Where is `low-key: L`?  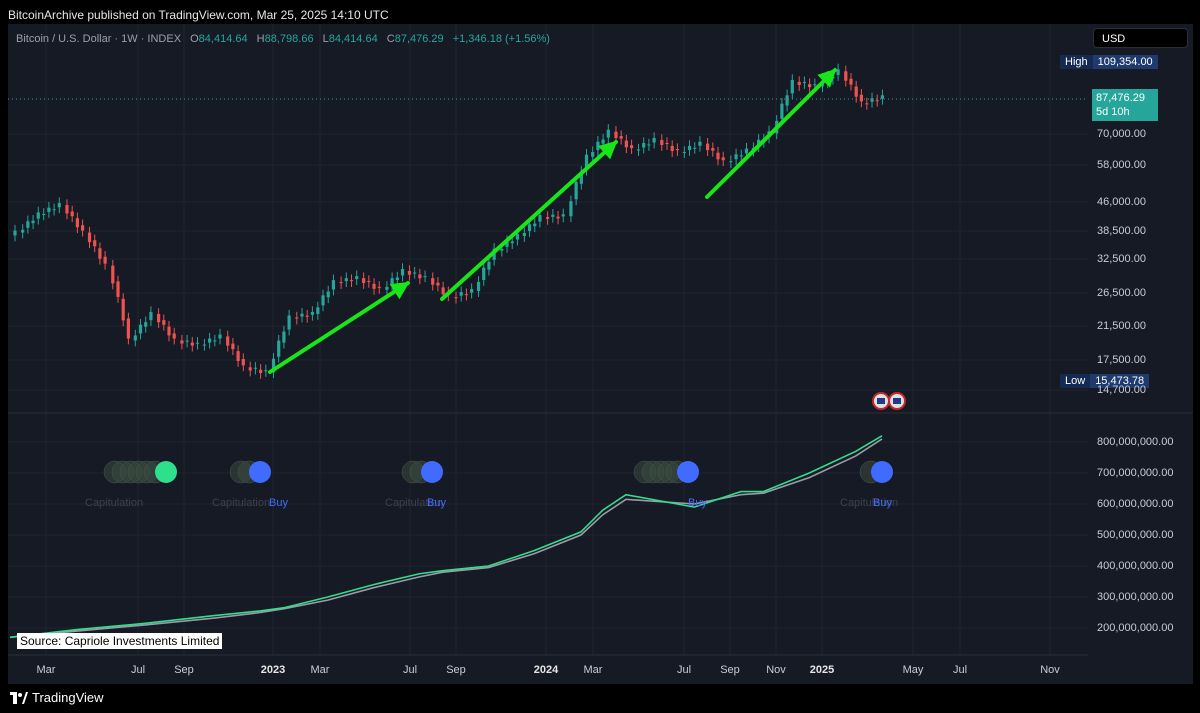 low-key: L is located at coordinates (325, 39).